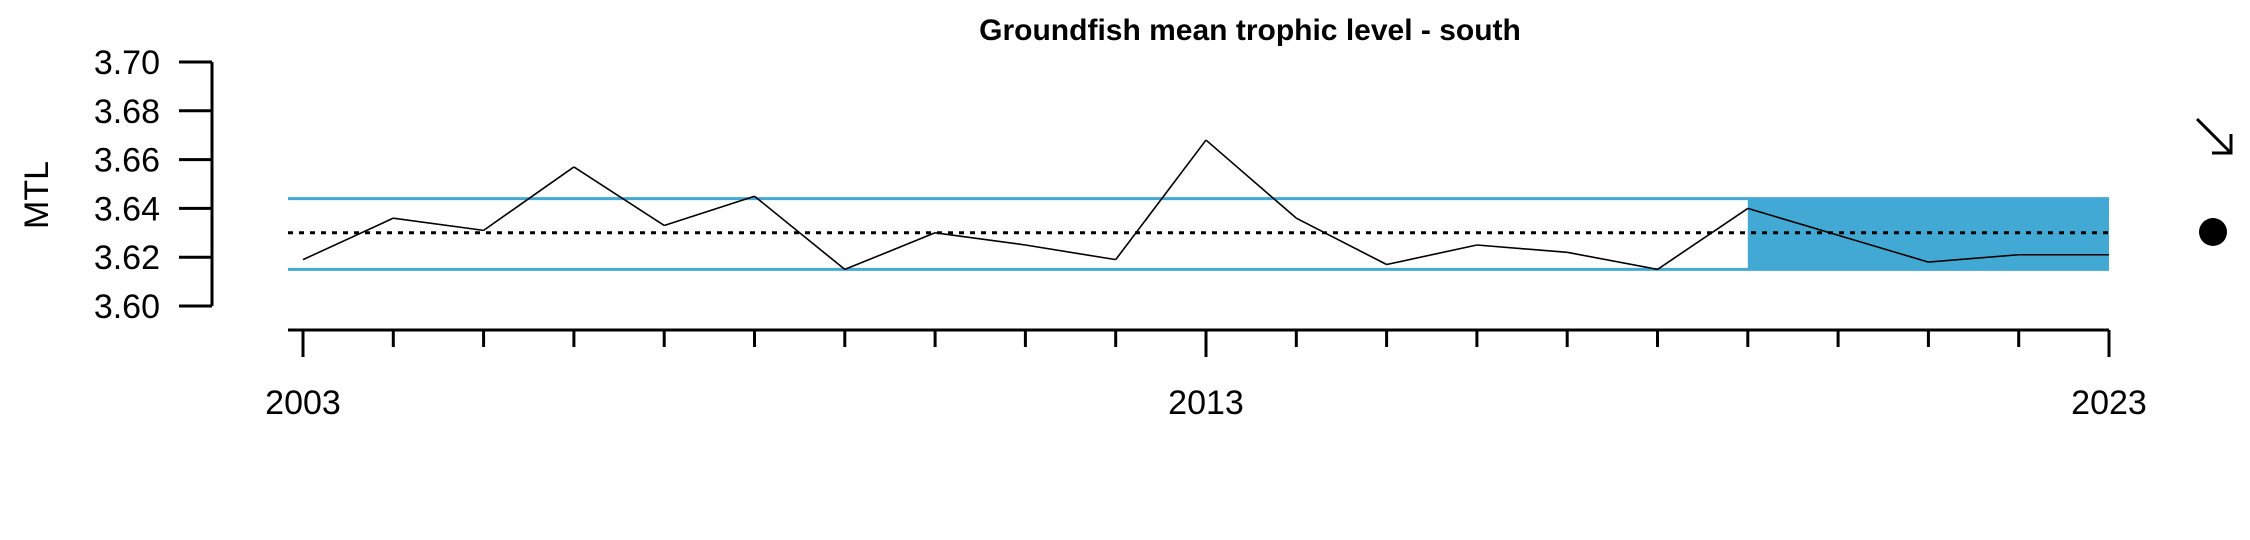  I want to click on y-tick-label: 3.70, so click(127, 63).